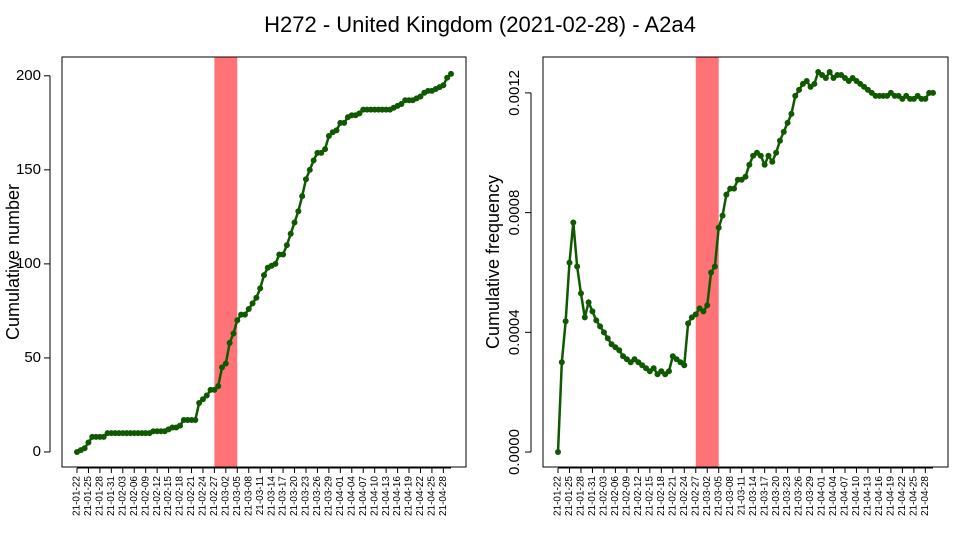  I want to click on y-tick-label: 0.0000, so click(514, 452).